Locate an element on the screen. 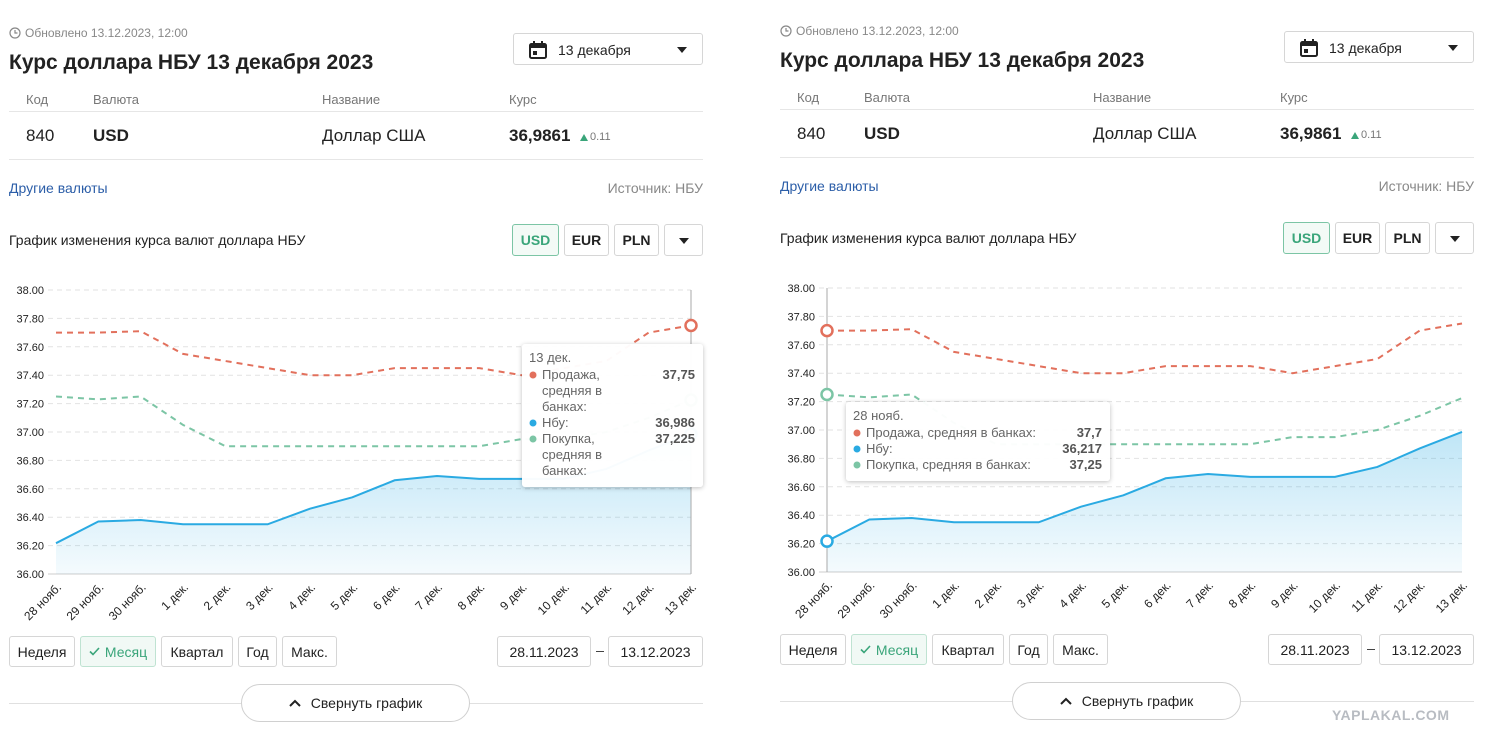  x-tick-label: 3 дек. is located at coordinates (1030, 594).